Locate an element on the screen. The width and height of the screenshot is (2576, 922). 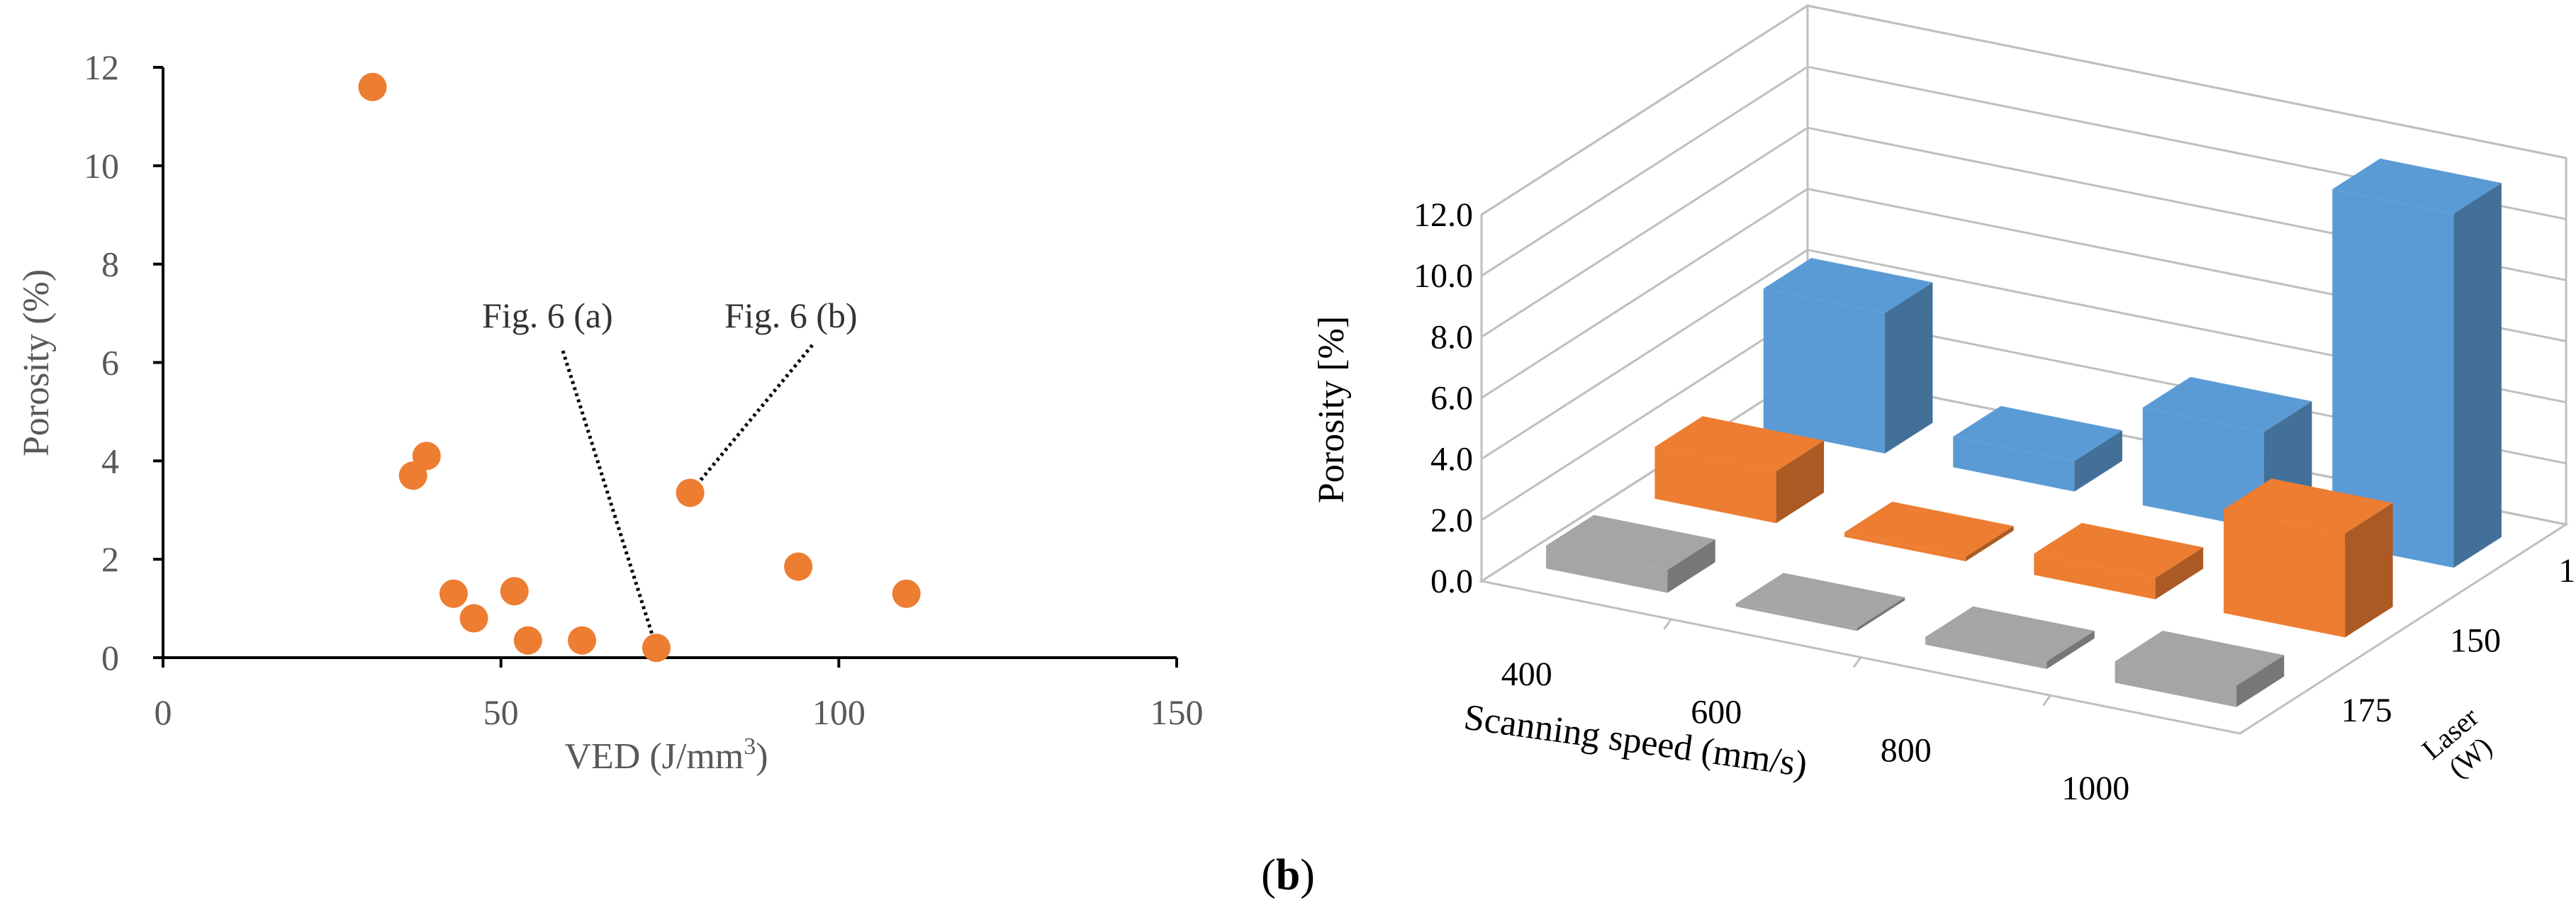
bar3d-y-tick-label: 2.0 is located at coordinates (1451, 520).